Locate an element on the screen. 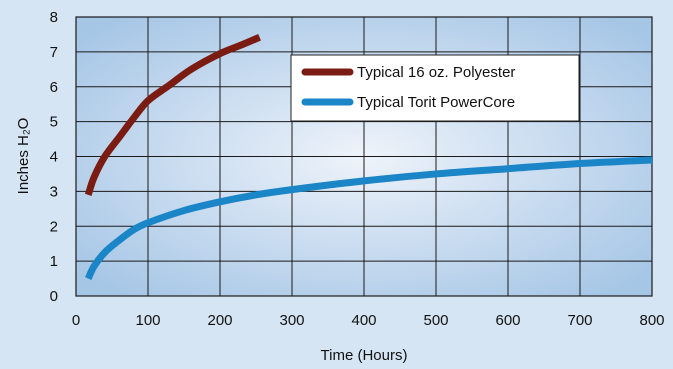 Image resolution: width=673 pixels, height=369 pixels. legend-box is located at coordinates (435, 88).